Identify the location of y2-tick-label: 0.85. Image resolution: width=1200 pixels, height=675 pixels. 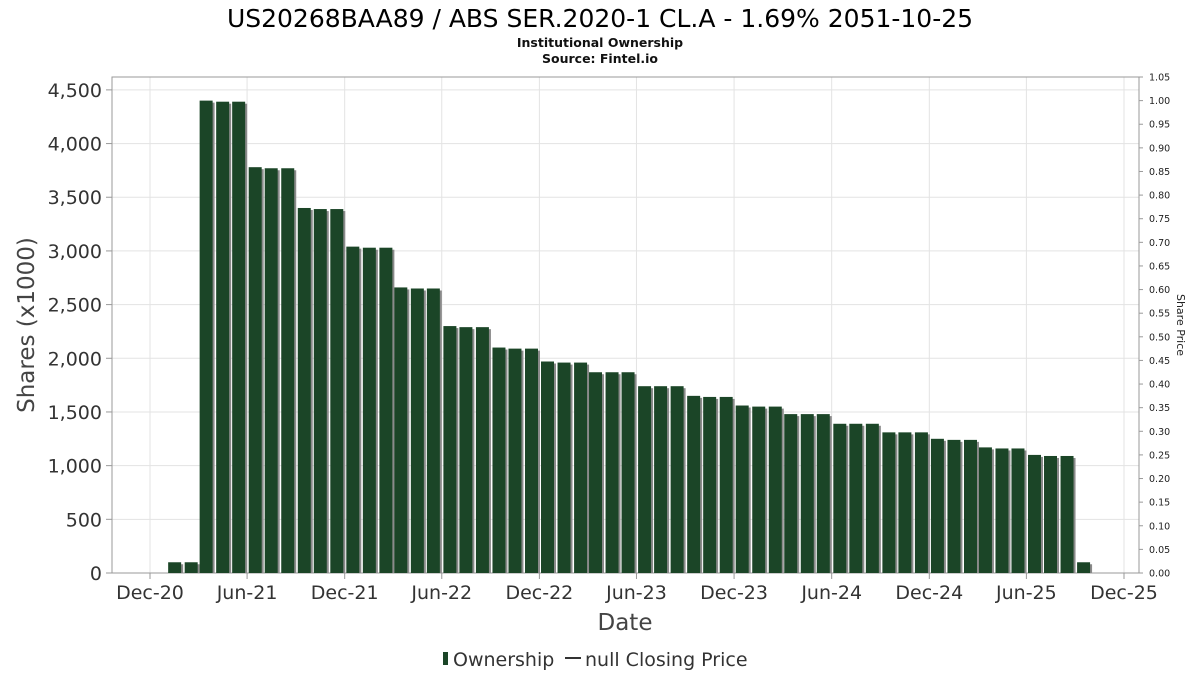
(1159, 172).